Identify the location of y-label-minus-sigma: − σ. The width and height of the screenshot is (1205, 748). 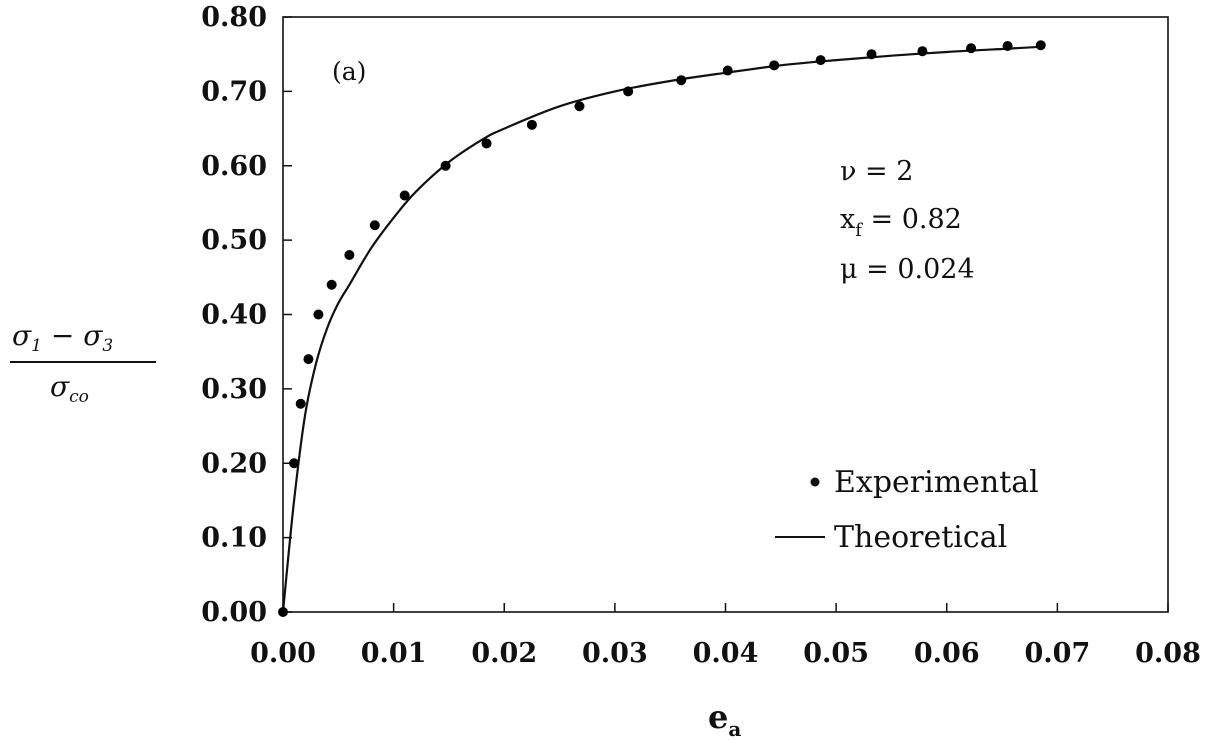
(72, 335).